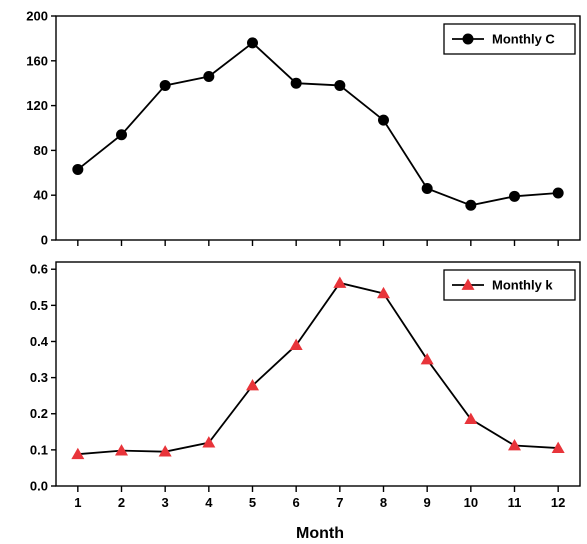  Describe the element at coordinates (44, 240) in the screenshot. I see `y-tick-label: 0` at that location.